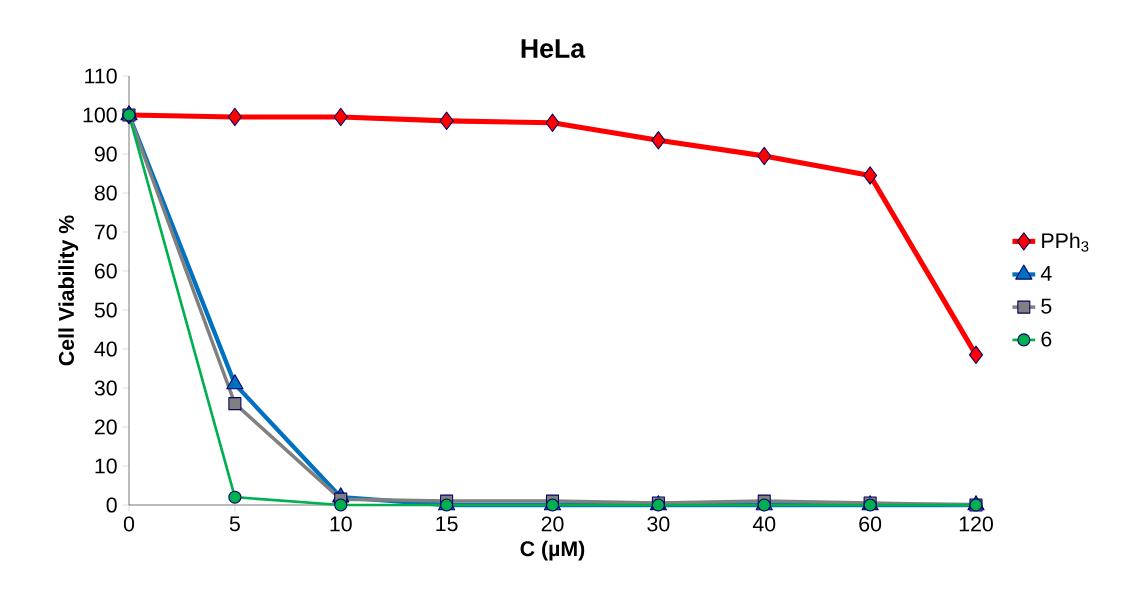 The width and height of the screenshot is (1147, 608). I want to click on x-tick-label: 15, so click(447, 524).